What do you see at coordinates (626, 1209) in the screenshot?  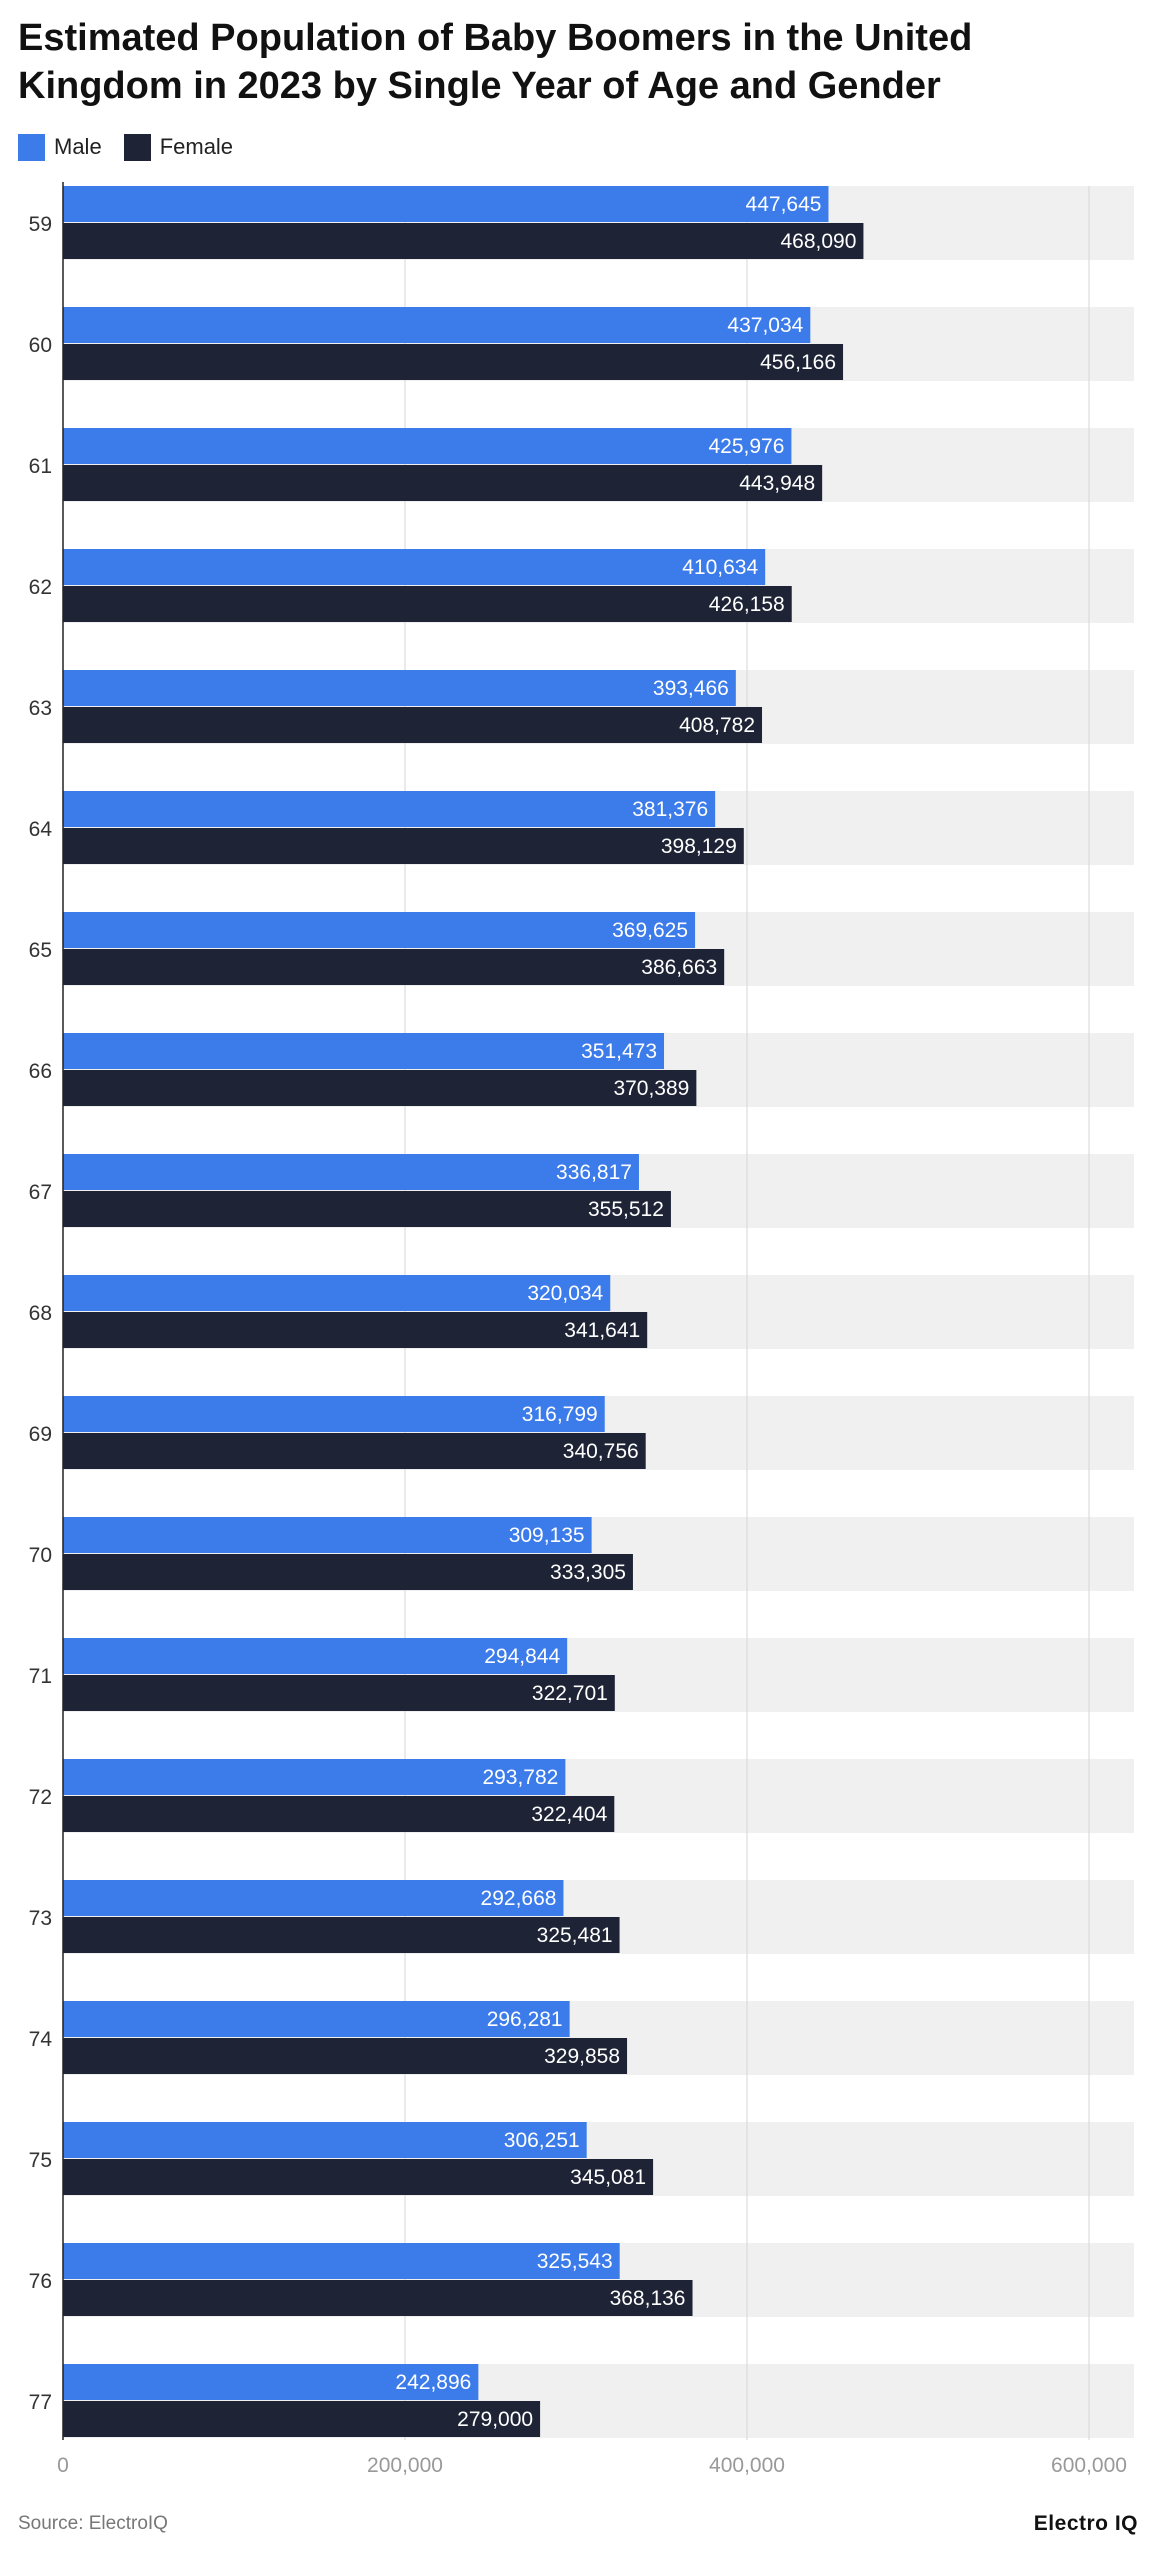 I see `data-label: 355,512` at bounding box center [626, 1209].